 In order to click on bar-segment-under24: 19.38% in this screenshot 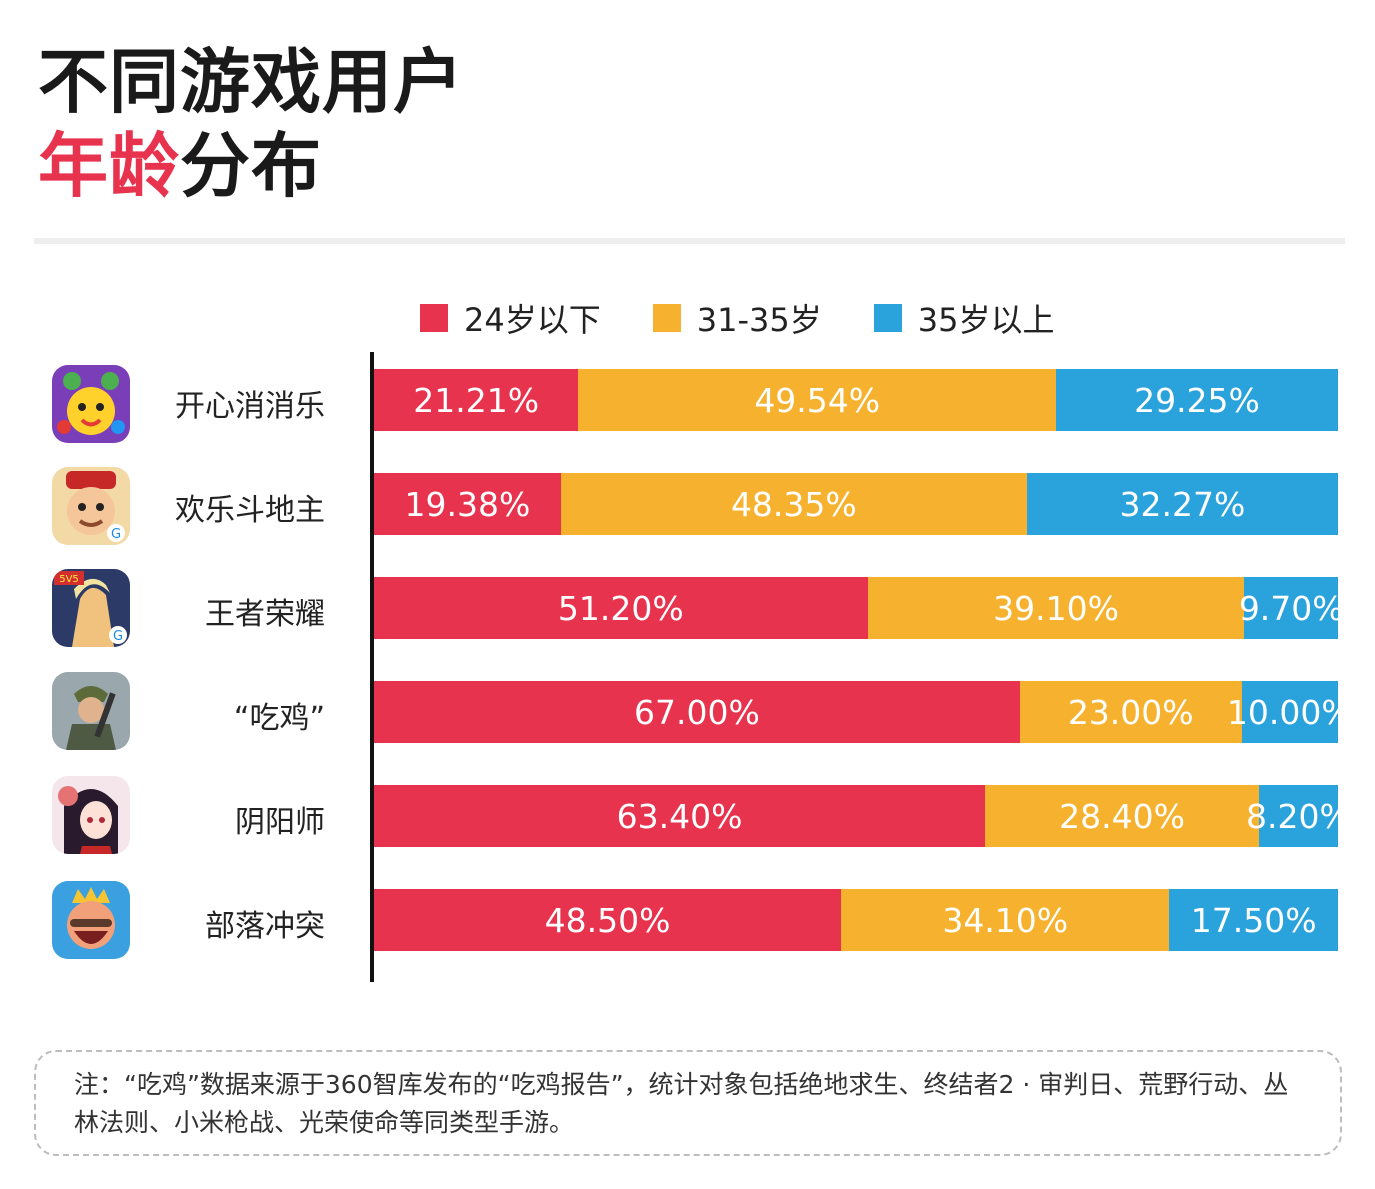, I will do `click(467, 504)`.